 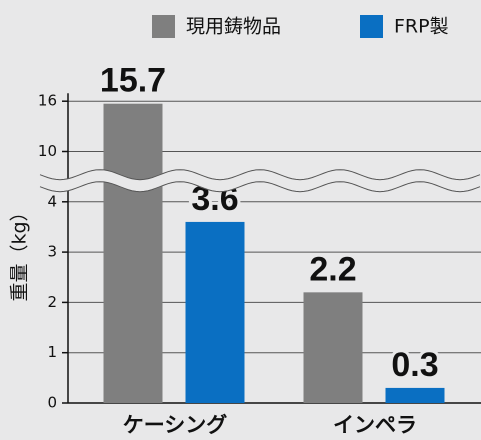 What do you see at coordinates (421, 27) in the screenshot?
I see `legend-label: FRP製` at bounding box center [421, 27].